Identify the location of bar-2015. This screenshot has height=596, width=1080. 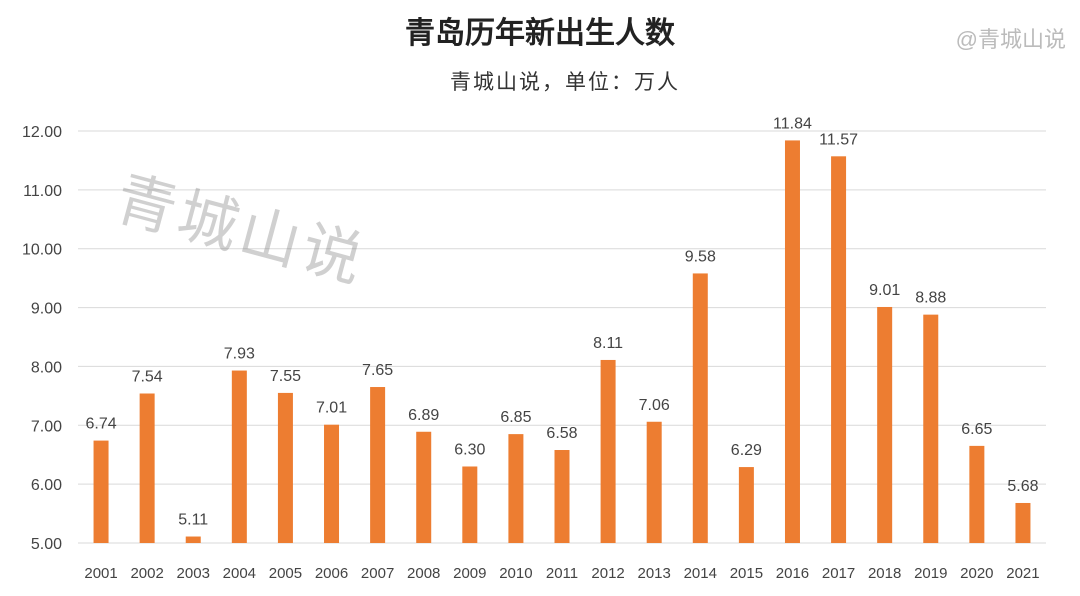
(746, 505).